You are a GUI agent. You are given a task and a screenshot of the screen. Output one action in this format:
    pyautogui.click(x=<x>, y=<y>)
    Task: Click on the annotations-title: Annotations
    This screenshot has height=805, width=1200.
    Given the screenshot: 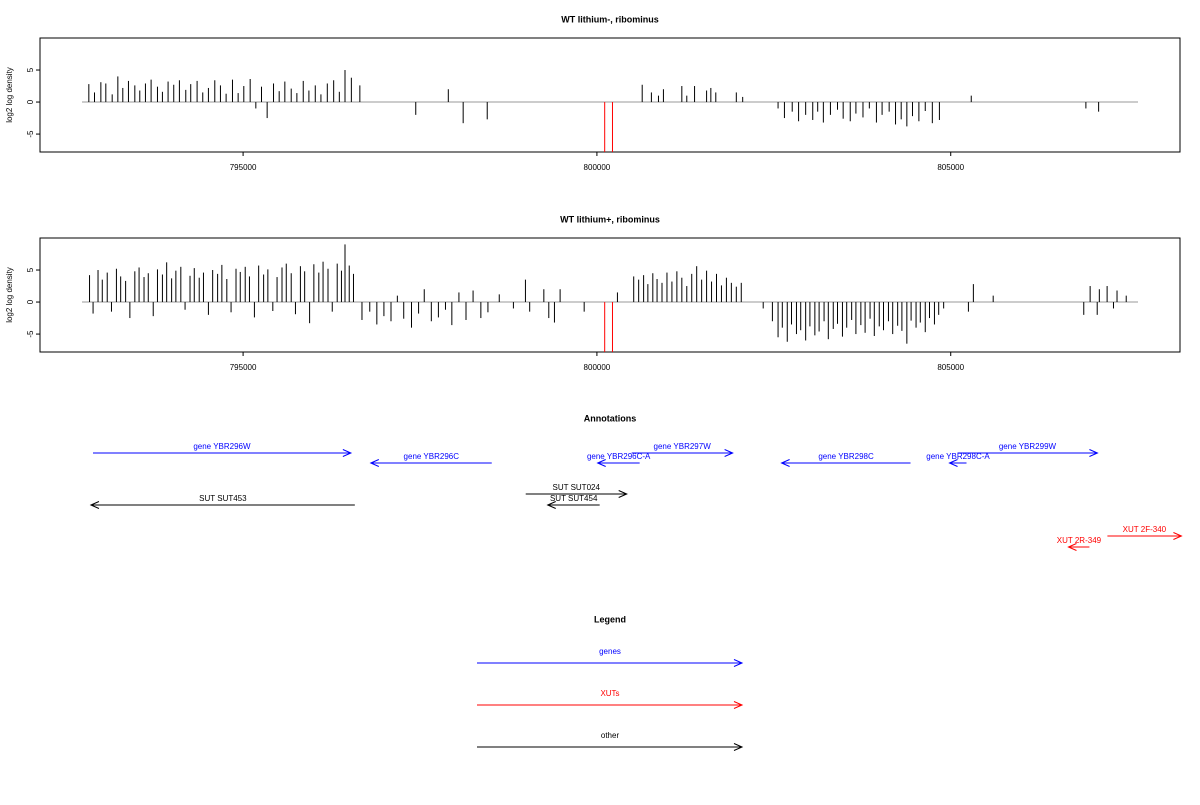 What is the action you would take?
    pyautogui.click(x=610, y=418)
    